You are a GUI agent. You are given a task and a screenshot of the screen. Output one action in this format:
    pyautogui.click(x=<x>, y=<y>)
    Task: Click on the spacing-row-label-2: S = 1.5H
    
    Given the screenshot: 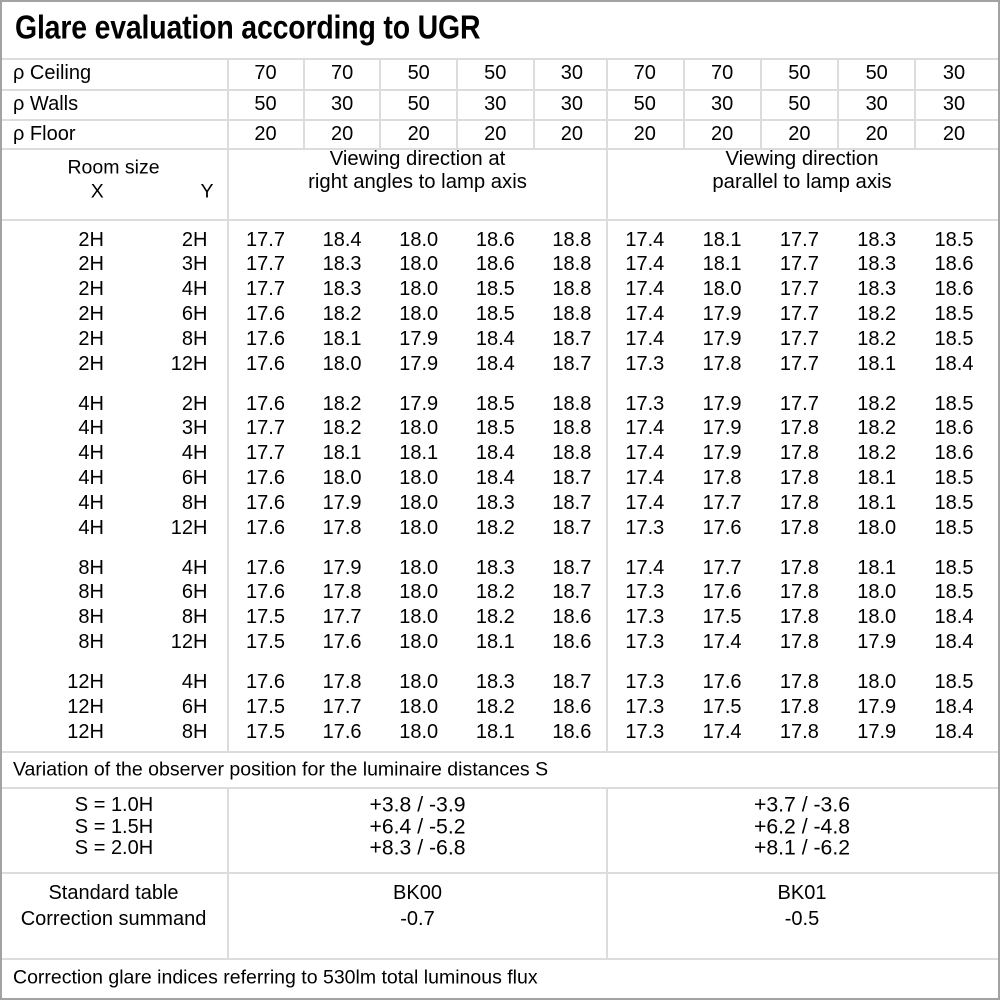 What is the action you would take?
    pyautogui.click(x=114, y=826)
    